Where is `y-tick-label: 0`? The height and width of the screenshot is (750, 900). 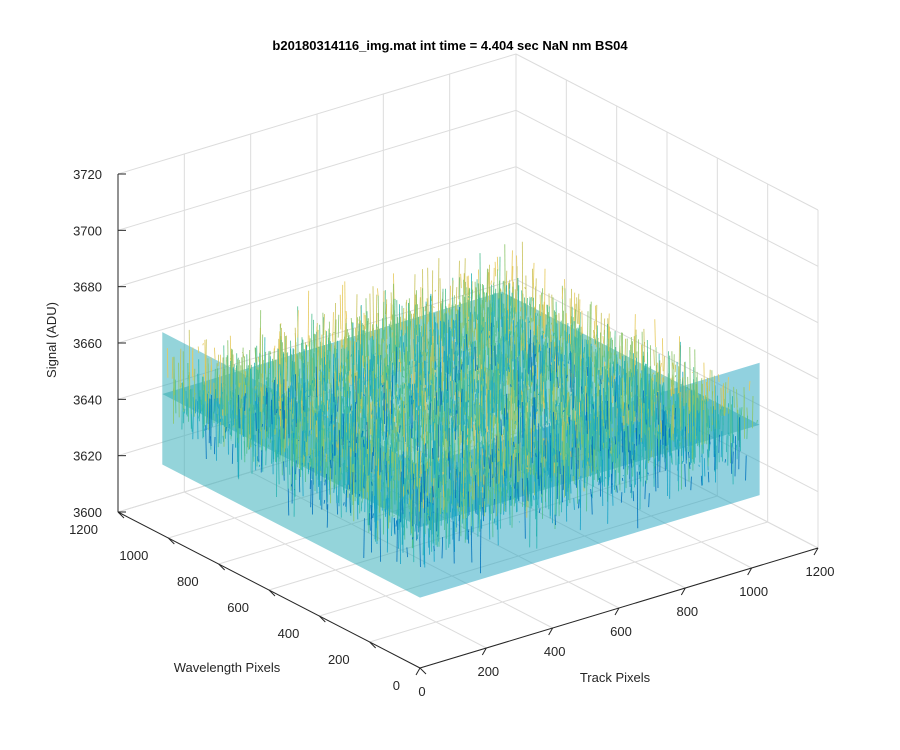 y-tick-label: 0 is located at coordinates (396, 685).